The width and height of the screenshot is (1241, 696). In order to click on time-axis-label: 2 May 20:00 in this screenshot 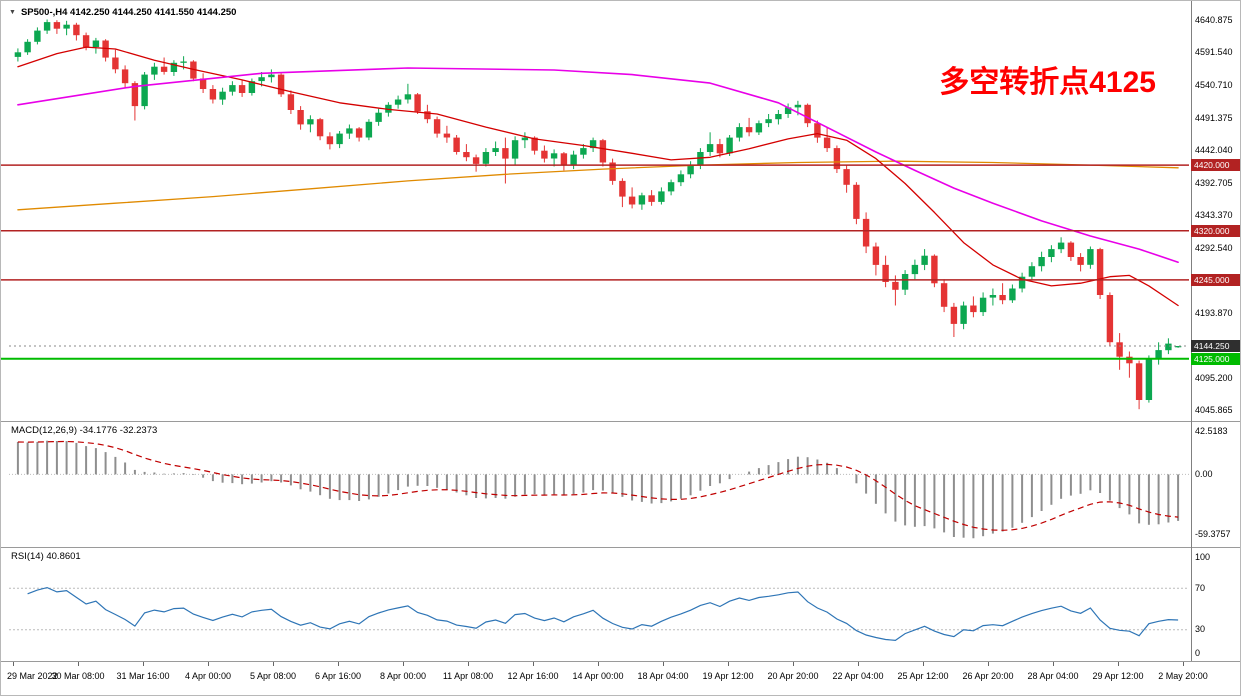, I will do `click(1183, 676)`.